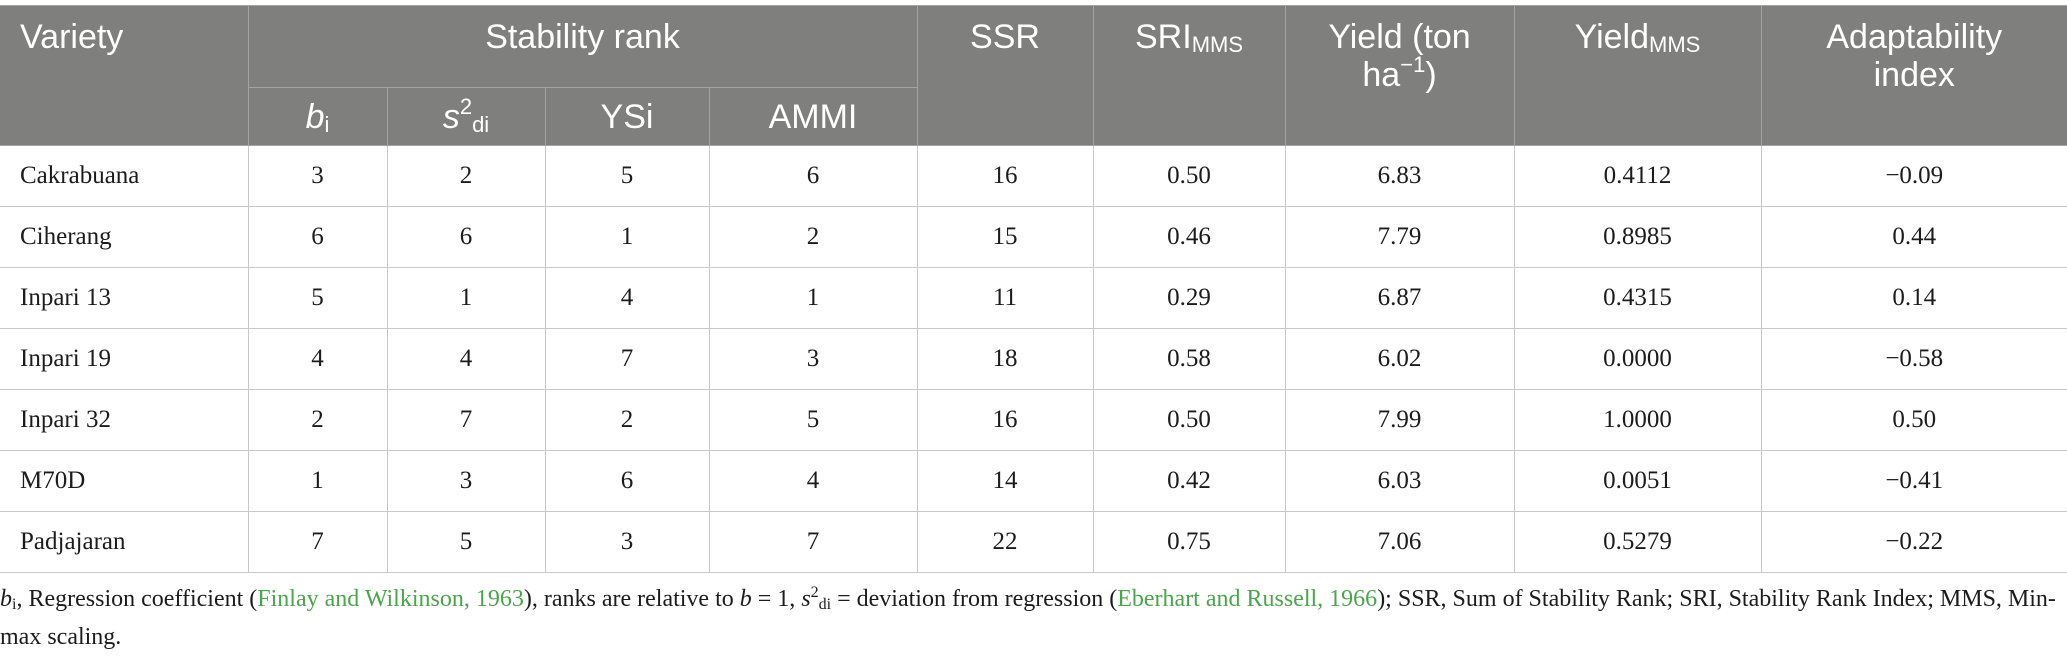  What do you see at coordinates (317, 237) in the screenshot?
I see `cell-bi: 6` at bounding box center [317, 237].